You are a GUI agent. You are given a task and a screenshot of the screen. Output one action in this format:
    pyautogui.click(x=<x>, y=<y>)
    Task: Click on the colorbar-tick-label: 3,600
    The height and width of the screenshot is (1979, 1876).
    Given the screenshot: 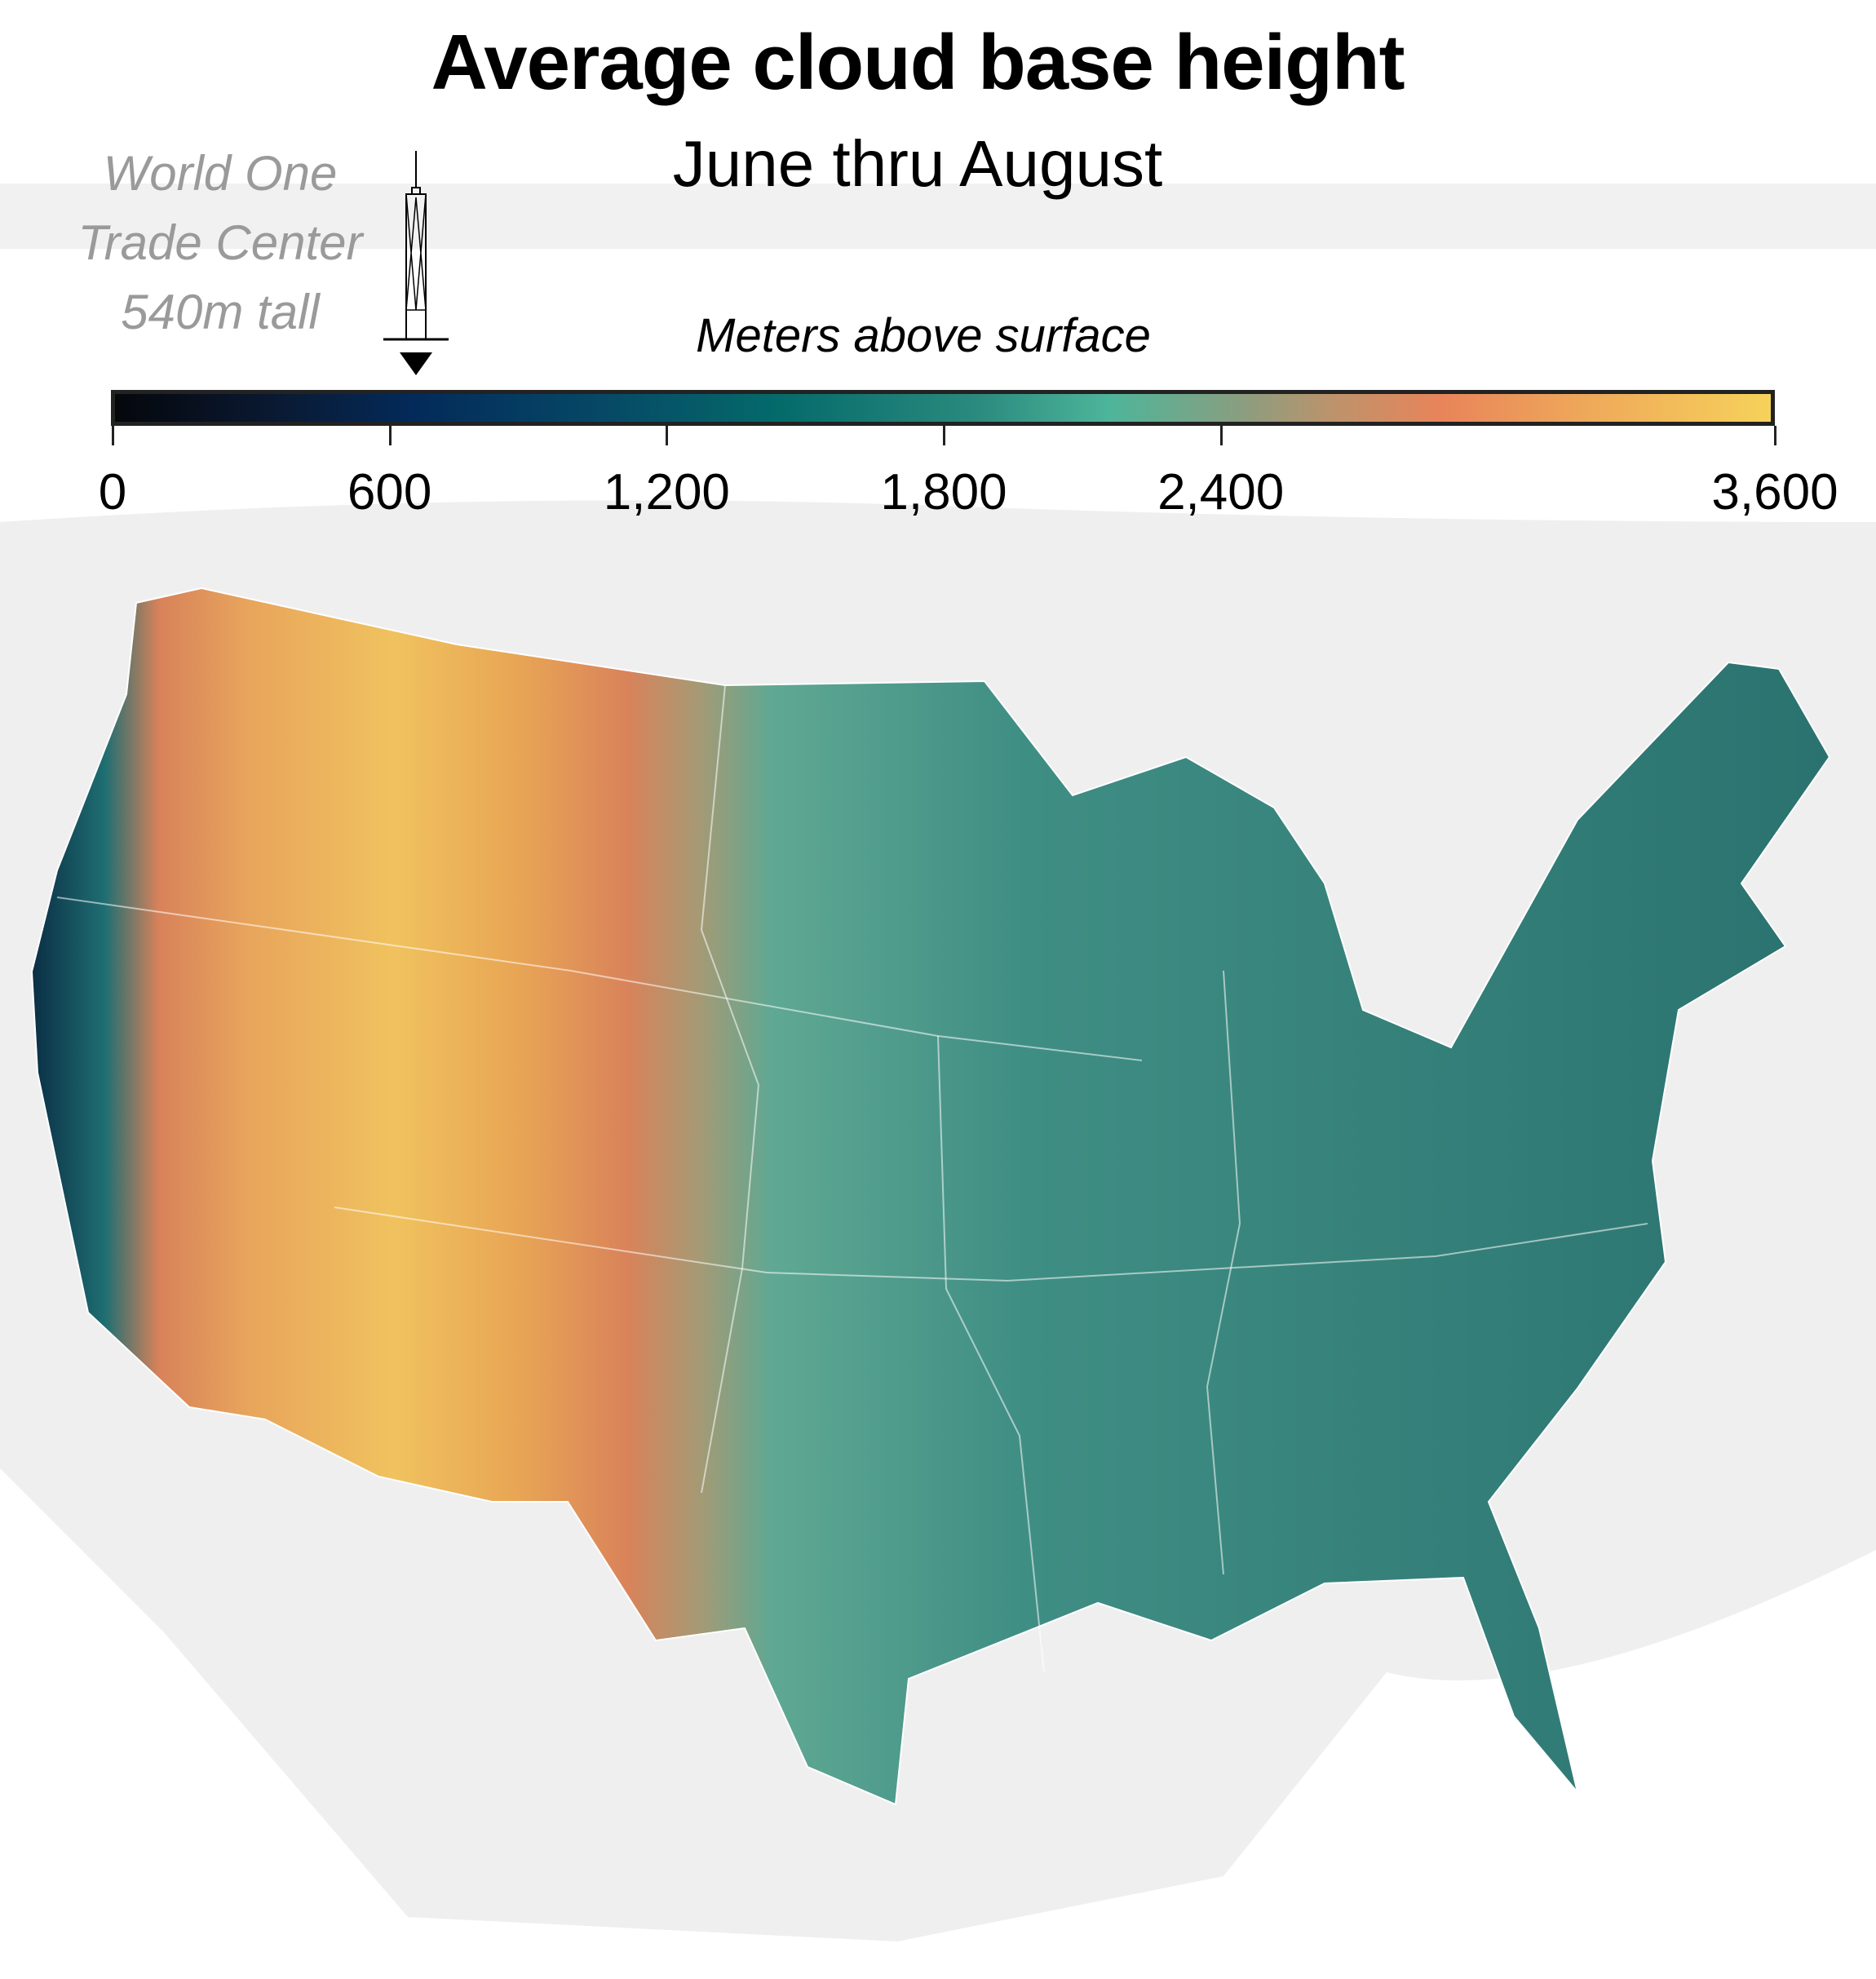 What is the action you would take?
    pyautogui.click(x=1774, y=492)
    